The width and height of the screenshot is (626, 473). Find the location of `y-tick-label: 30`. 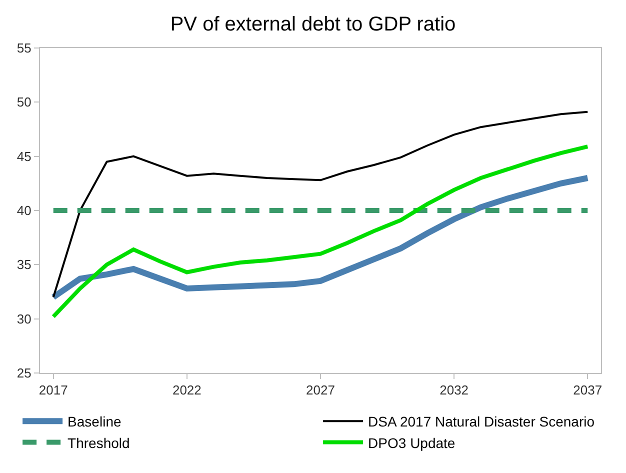

y-tick-label: 30 is located at coordinates (24, 318).